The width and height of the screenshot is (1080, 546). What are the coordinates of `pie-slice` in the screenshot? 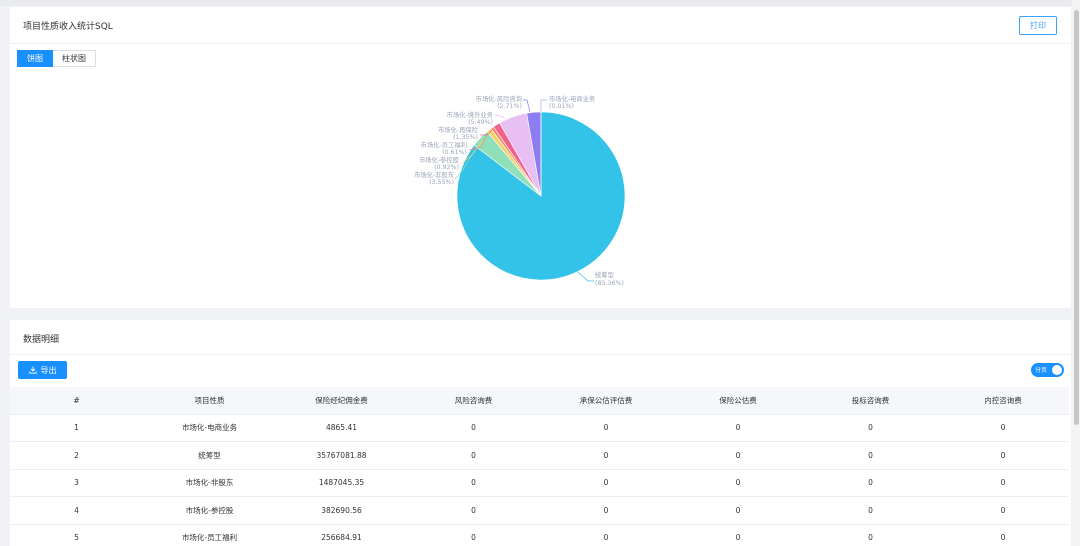 It's located at (541, 196).